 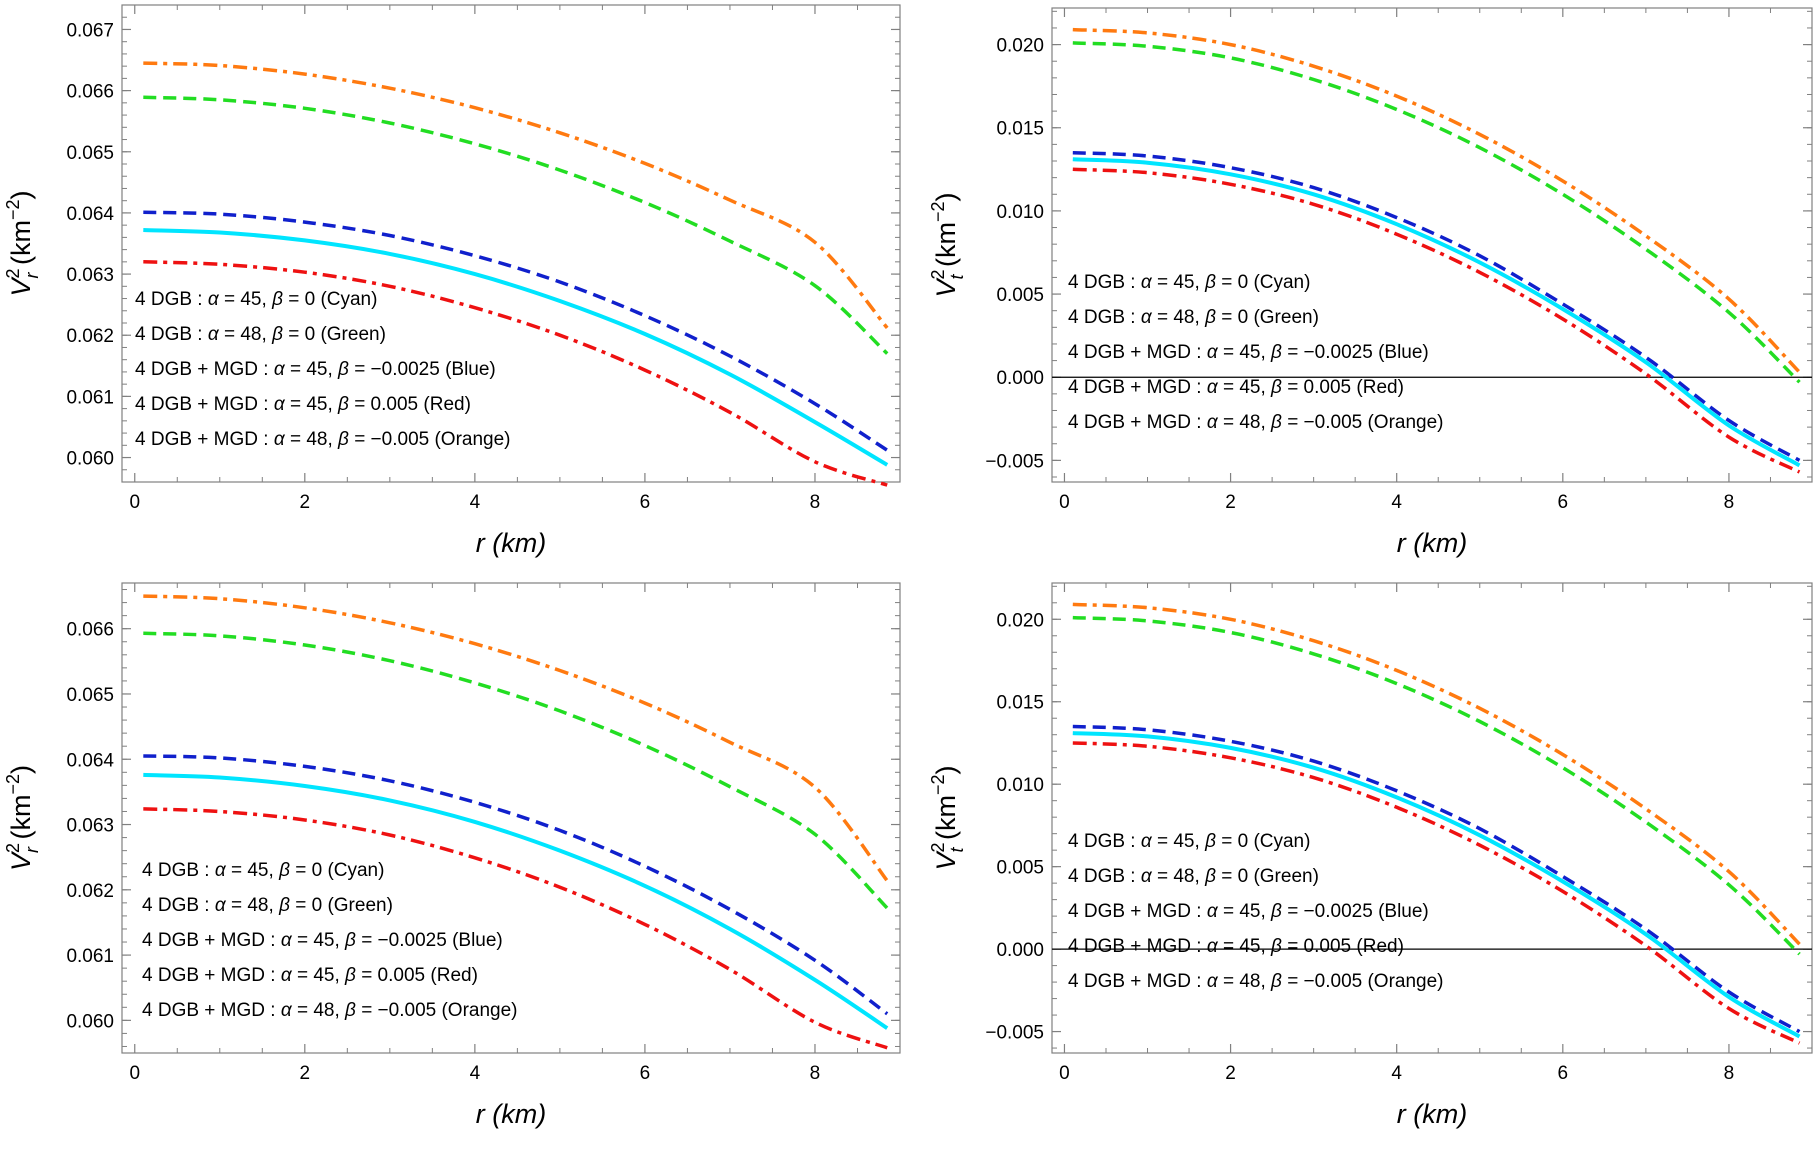 What do you see at coordinates (90, 397) in the screenshot?
I see `y-tick-label: 0.061` at bounding box center [90, 397].